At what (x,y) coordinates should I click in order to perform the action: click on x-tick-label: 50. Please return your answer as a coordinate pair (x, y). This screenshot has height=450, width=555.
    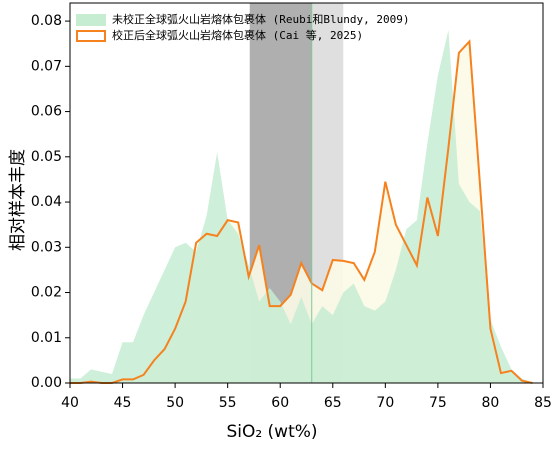
    Looking at the image, I should click on (175, 403).